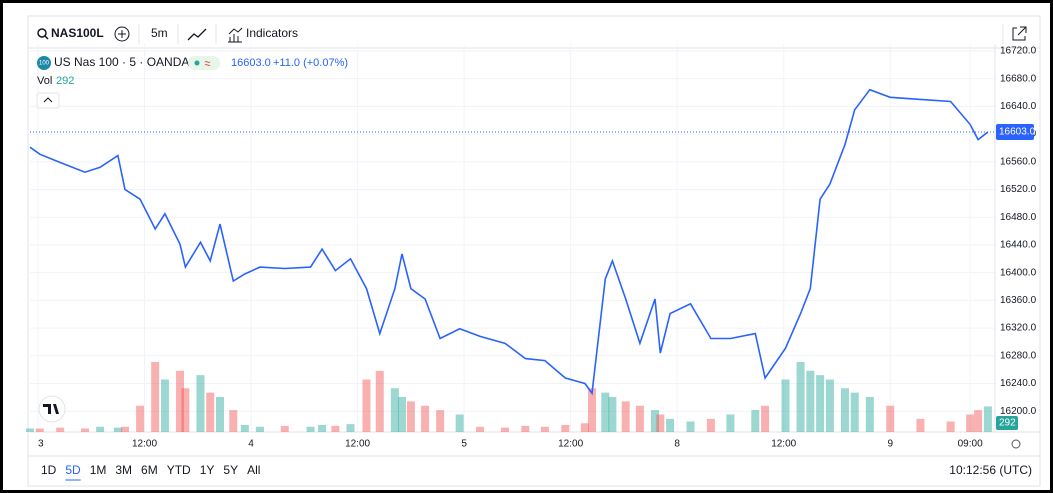 This screenshot has width=1053, height=493. I want to click on logo-mark, so click(51, 409).